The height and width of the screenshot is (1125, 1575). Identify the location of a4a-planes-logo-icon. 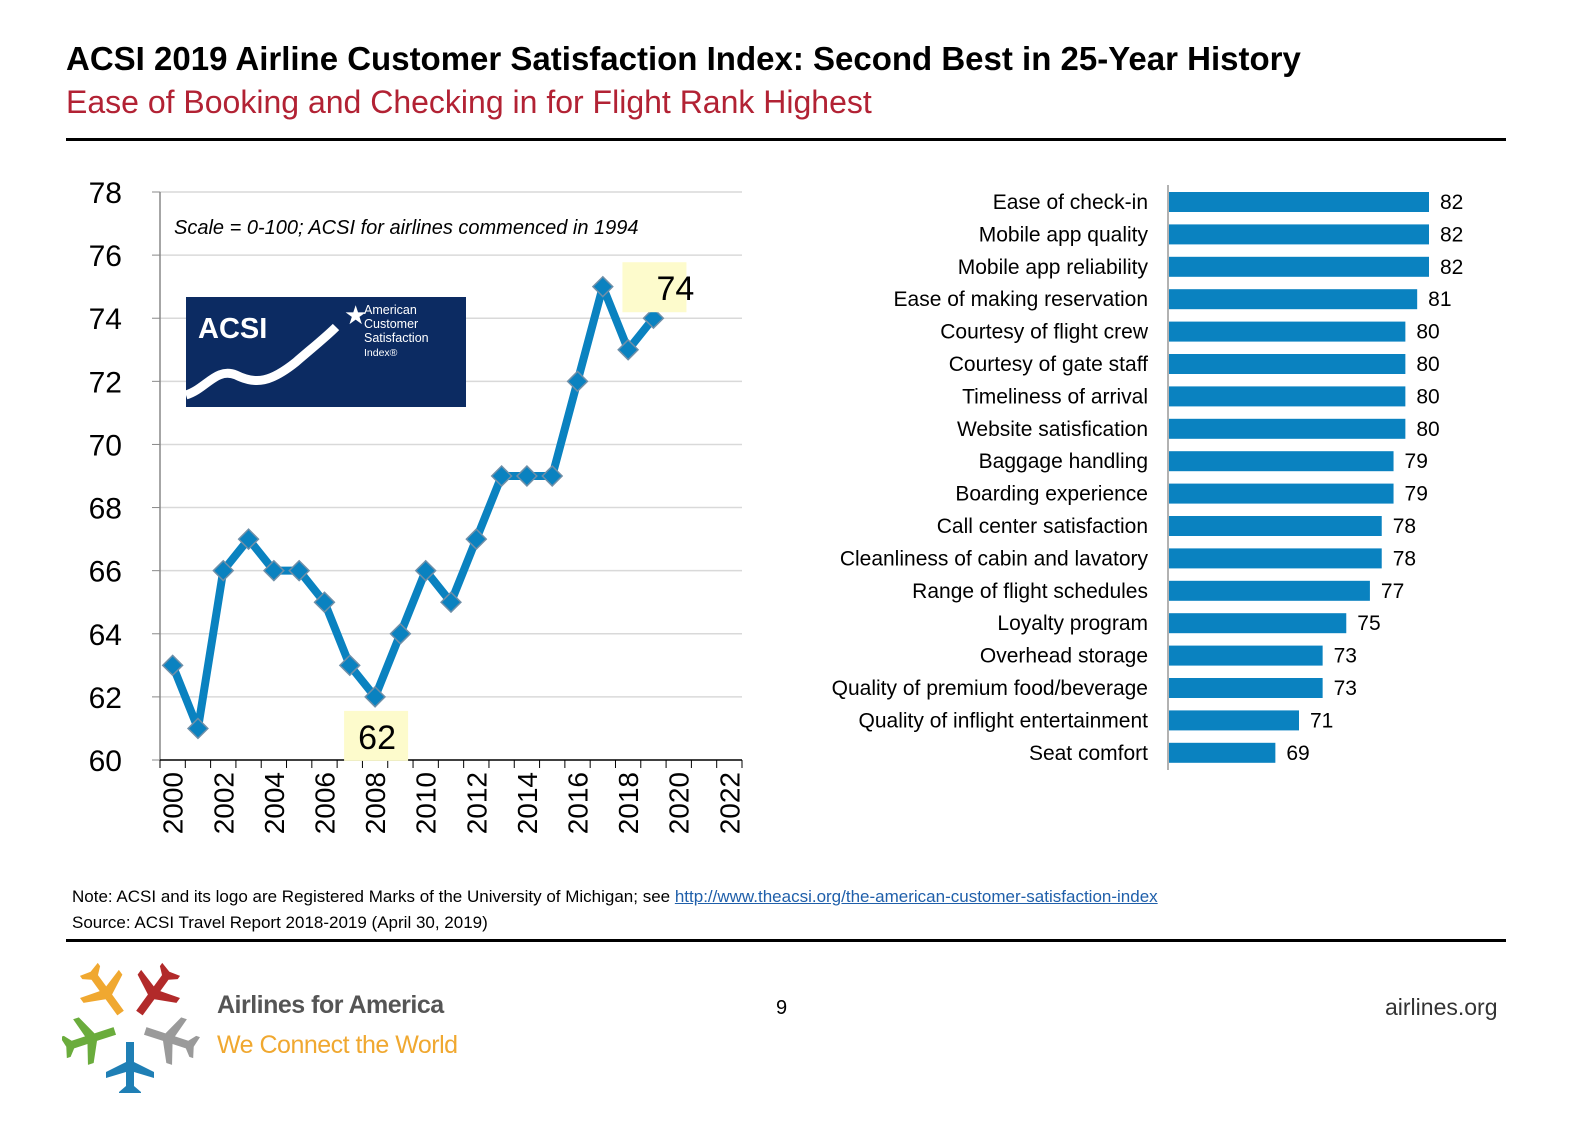
(131, 1027).